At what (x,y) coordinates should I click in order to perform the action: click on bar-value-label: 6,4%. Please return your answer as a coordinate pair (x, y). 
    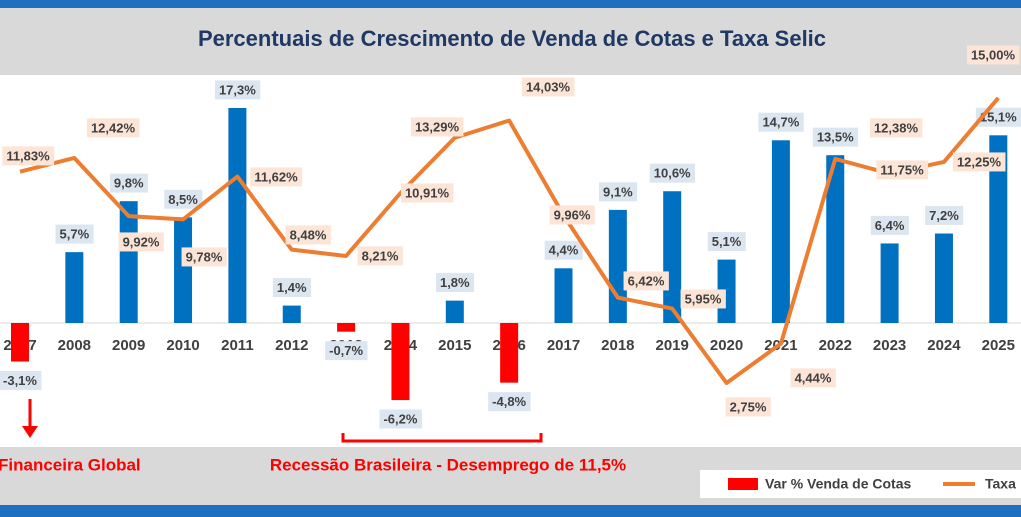
    Looking at the image, I should click on (890, 225).